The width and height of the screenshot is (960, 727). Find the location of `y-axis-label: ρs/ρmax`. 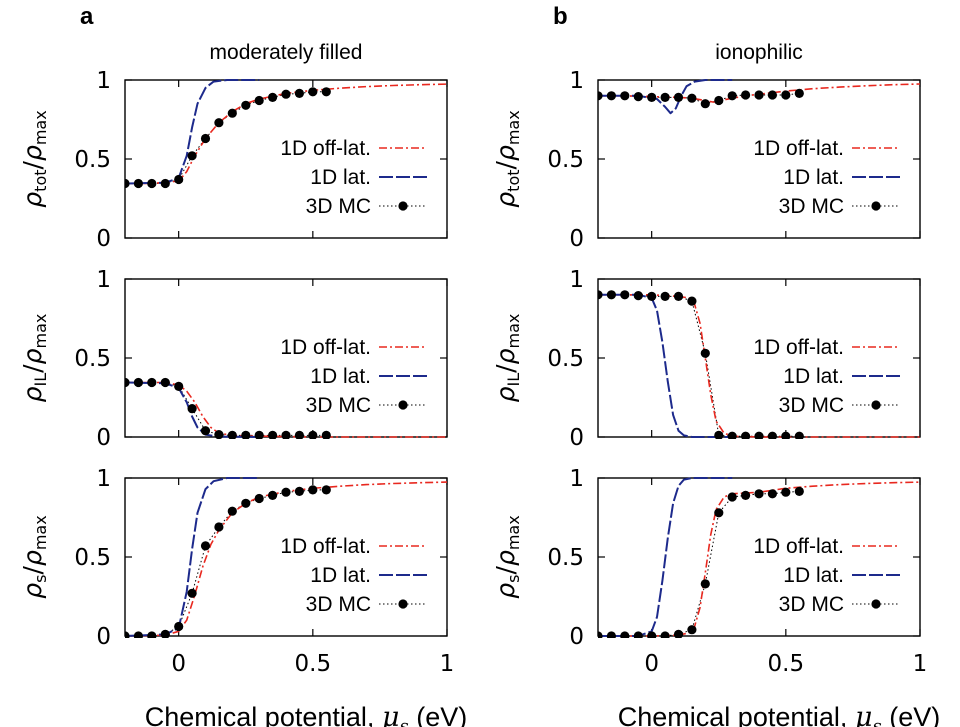

y-axis-label: ρs/ρmax is located at coordinates (34, 556).